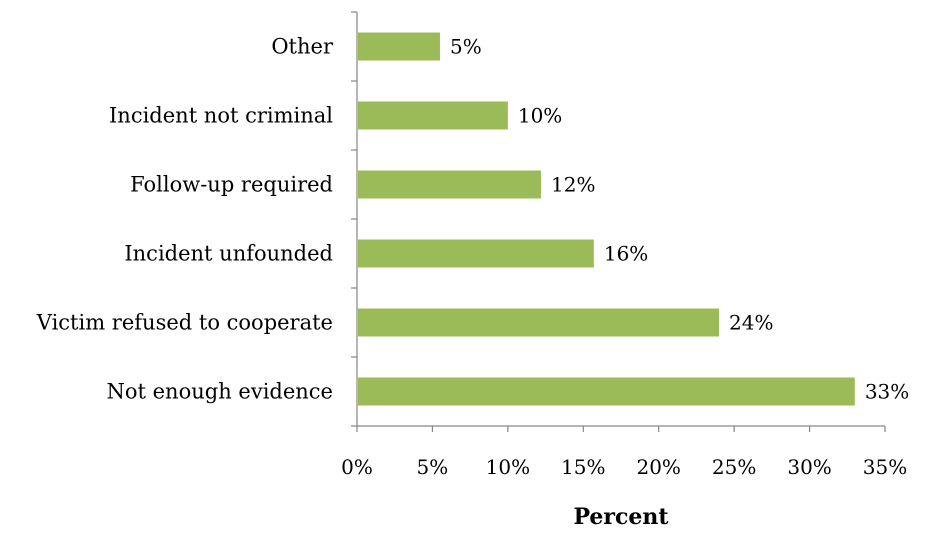 The height and width of the screenshot is (534, 925). I want to click on x-tick-label: 10%, so click(508, 467).